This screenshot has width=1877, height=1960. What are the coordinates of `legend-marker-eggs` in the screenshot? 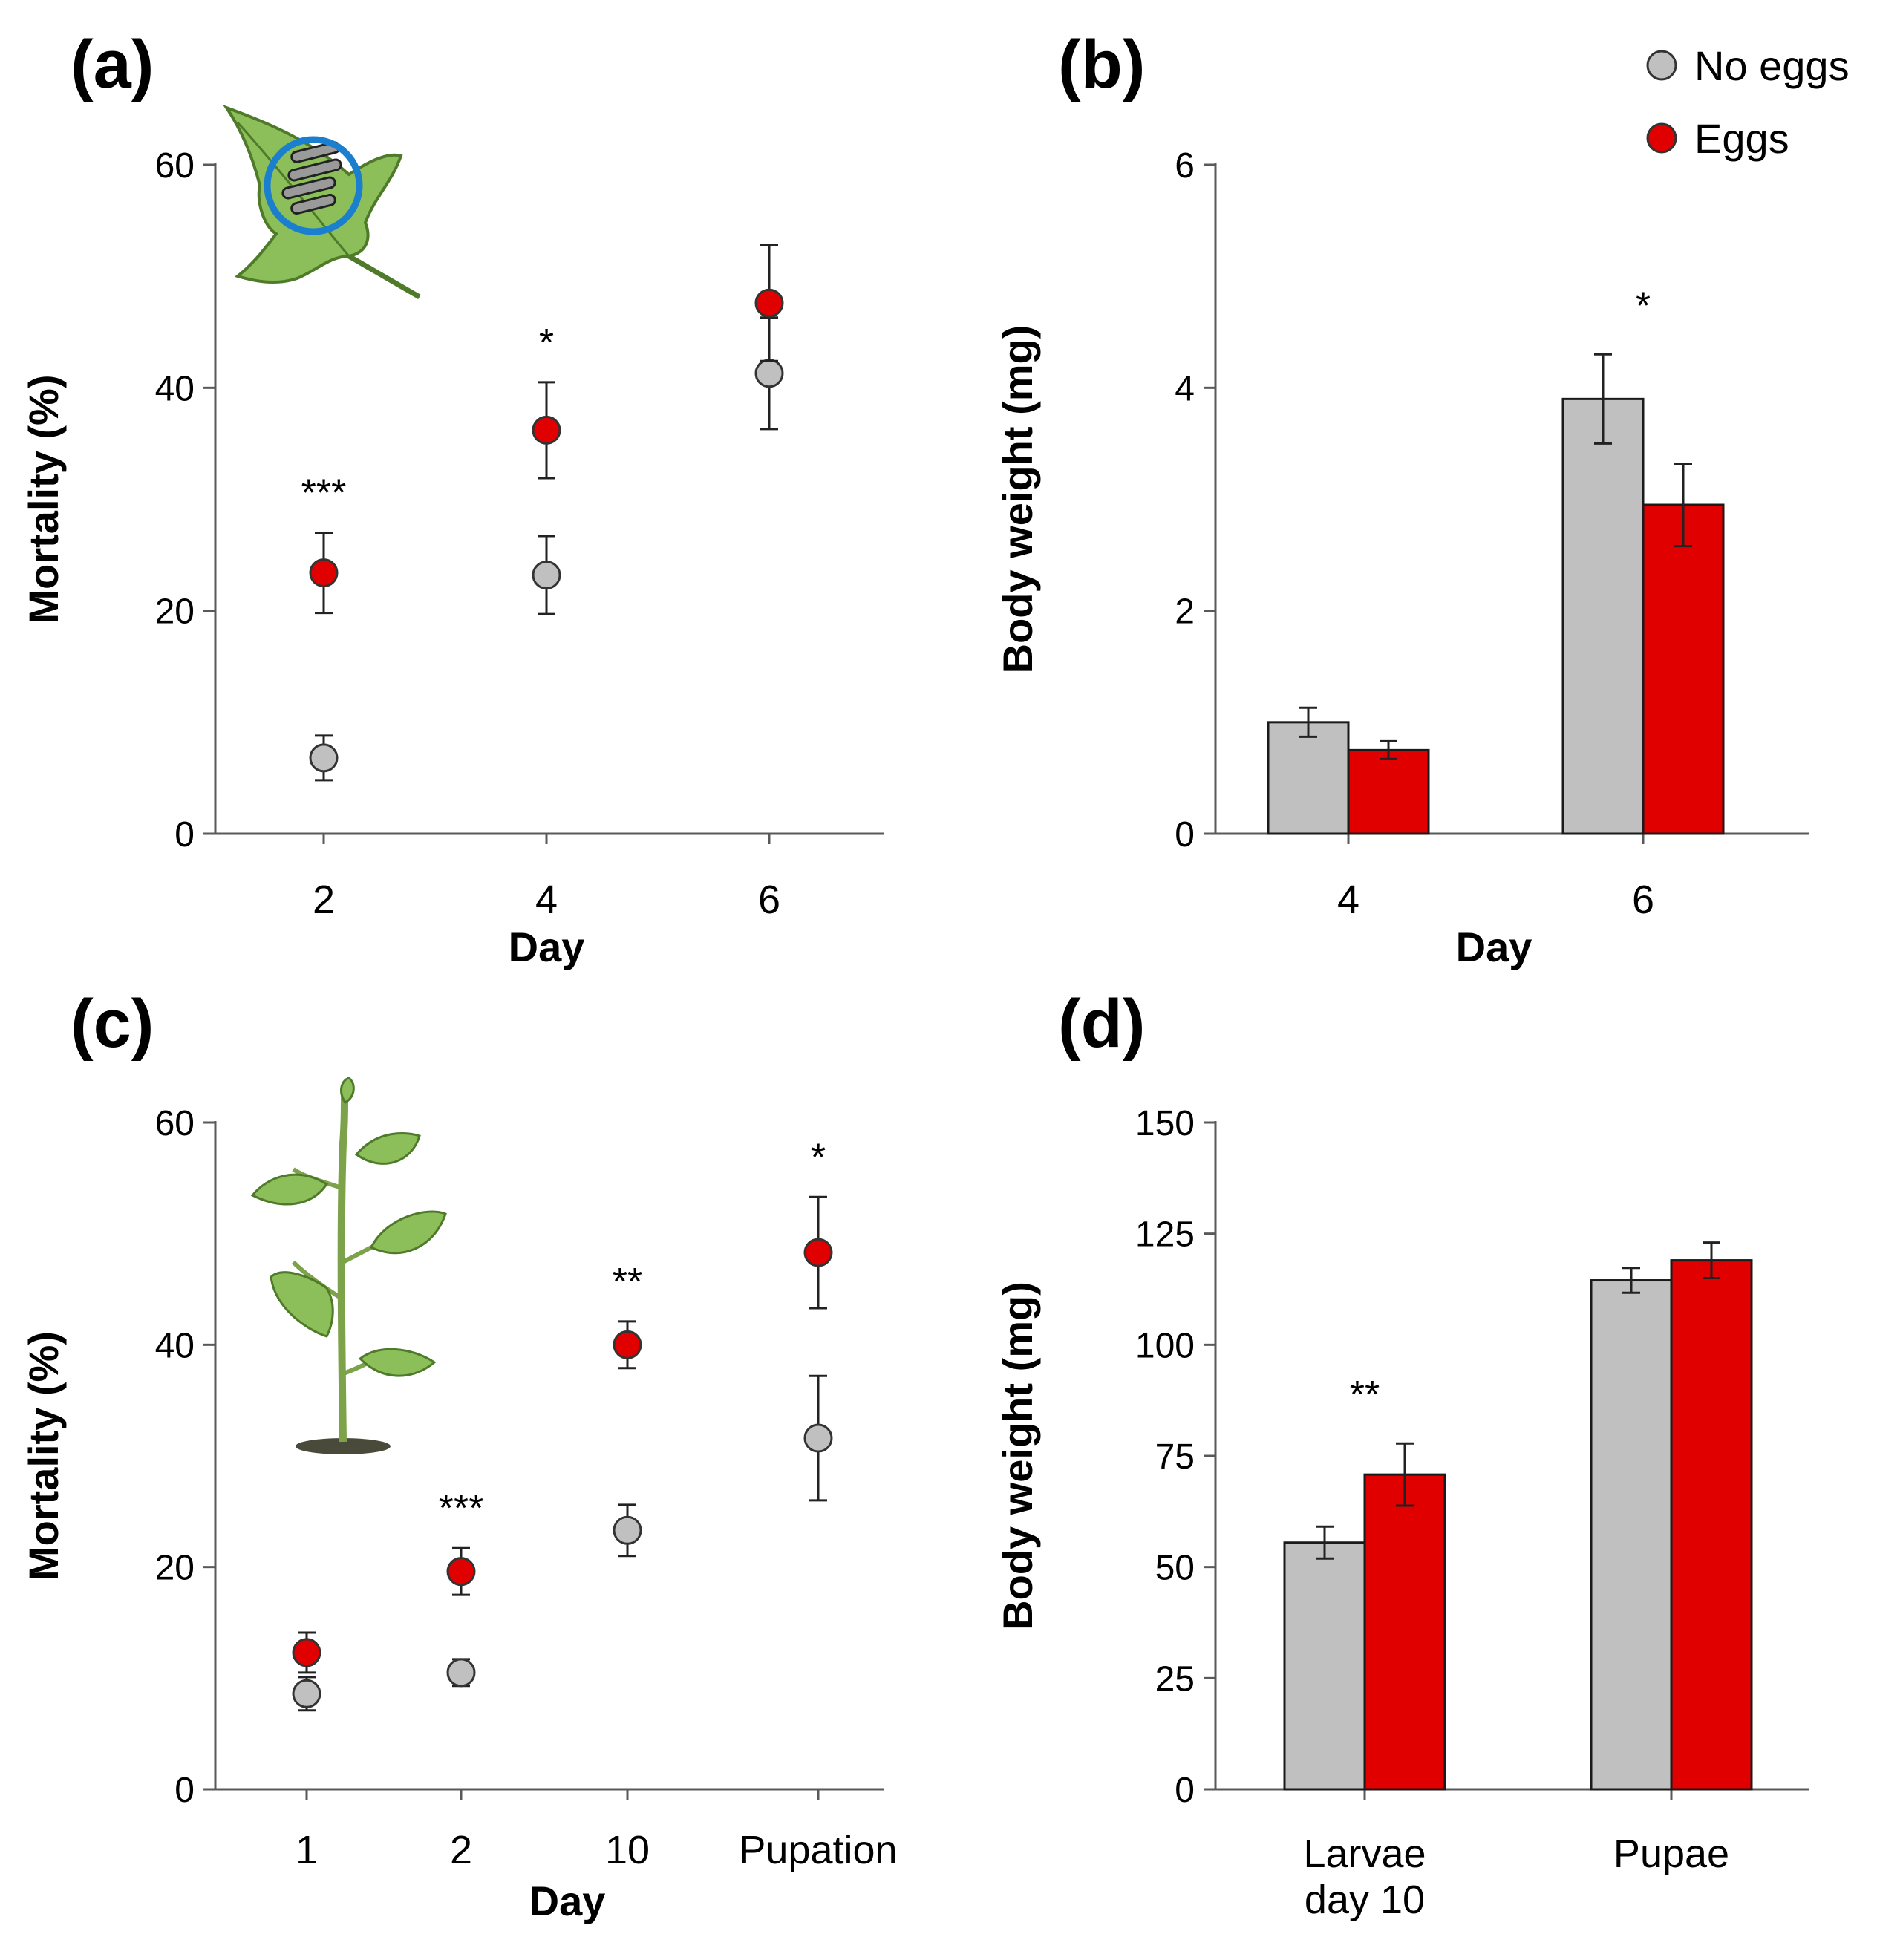 It's located at (1662, 138).